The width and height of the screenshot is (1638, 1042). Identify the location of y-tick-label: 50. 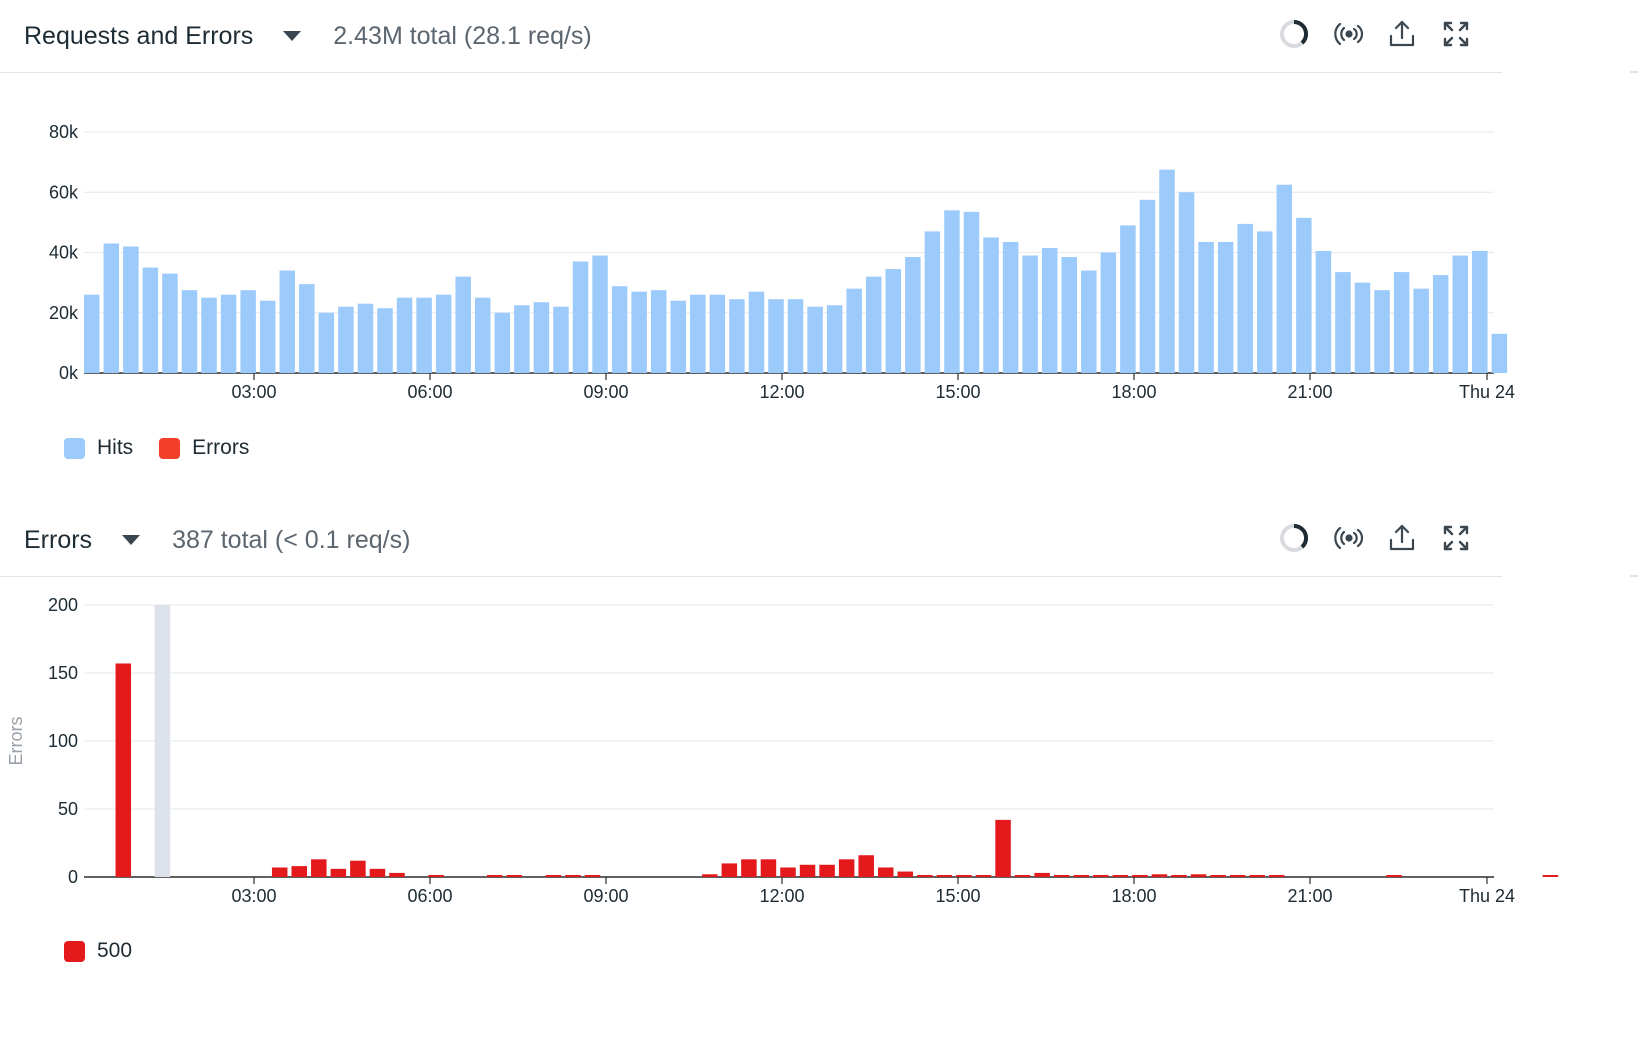
(68, 809).